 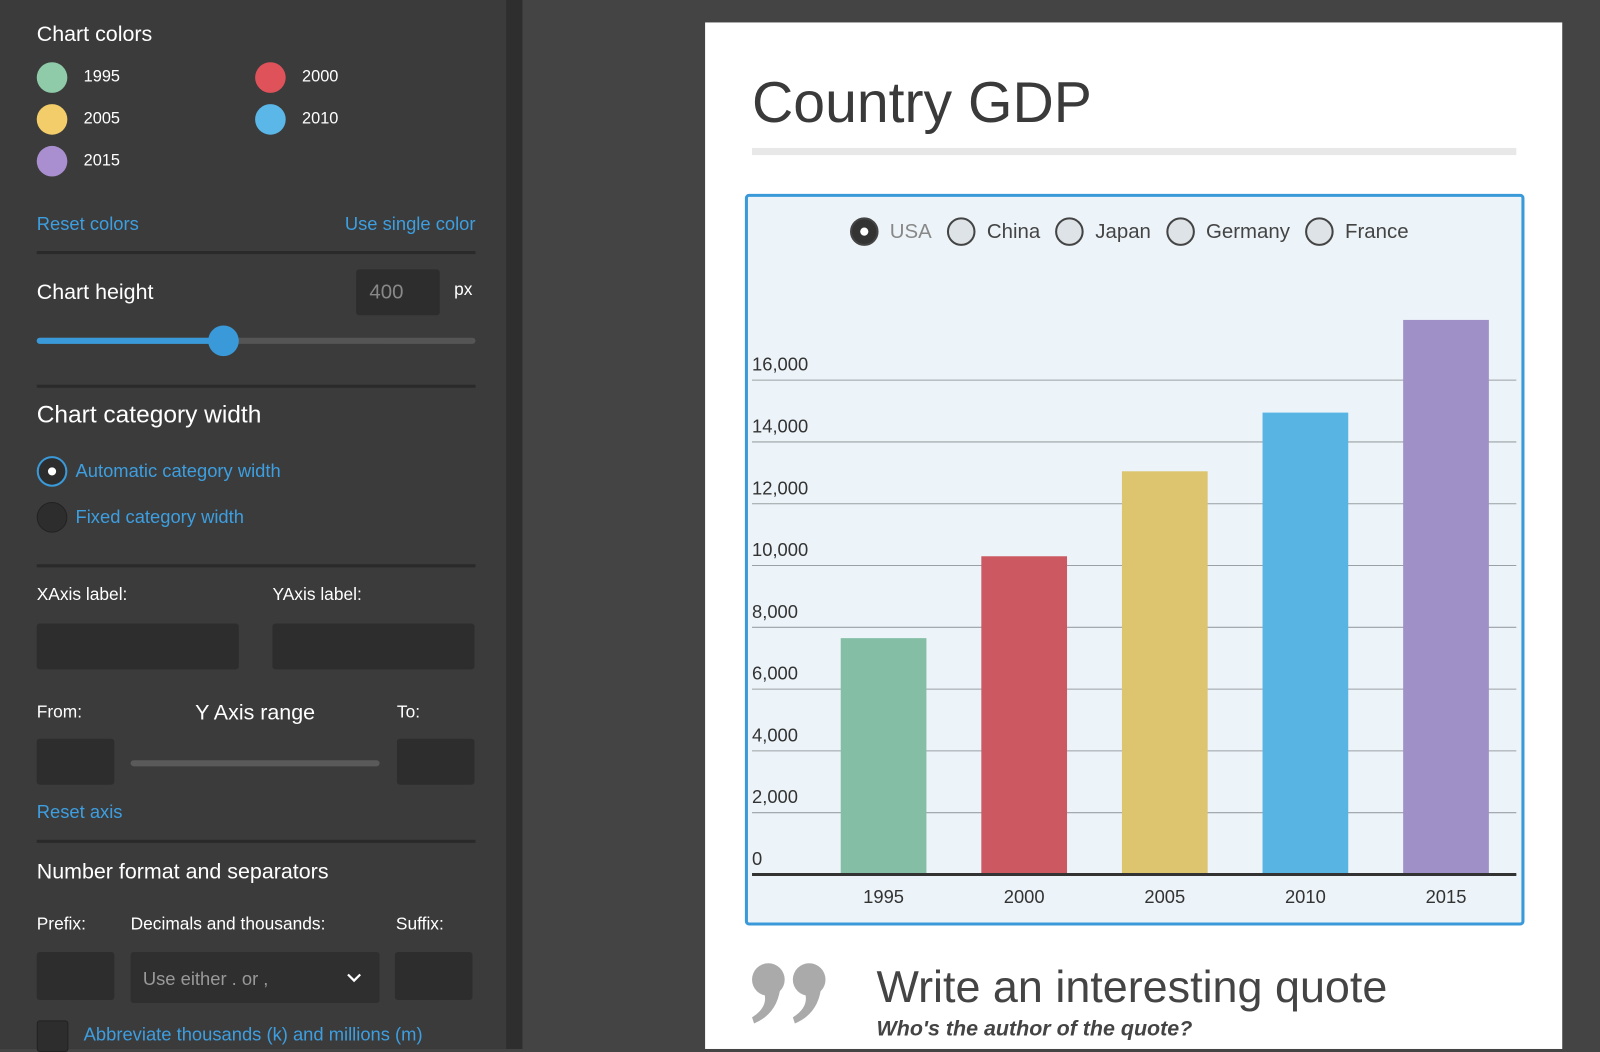 What do you see at coordinates (228, 924) in the screenshot?
I see `label: Decimals and thousands:` at bounding box center [228, 924].